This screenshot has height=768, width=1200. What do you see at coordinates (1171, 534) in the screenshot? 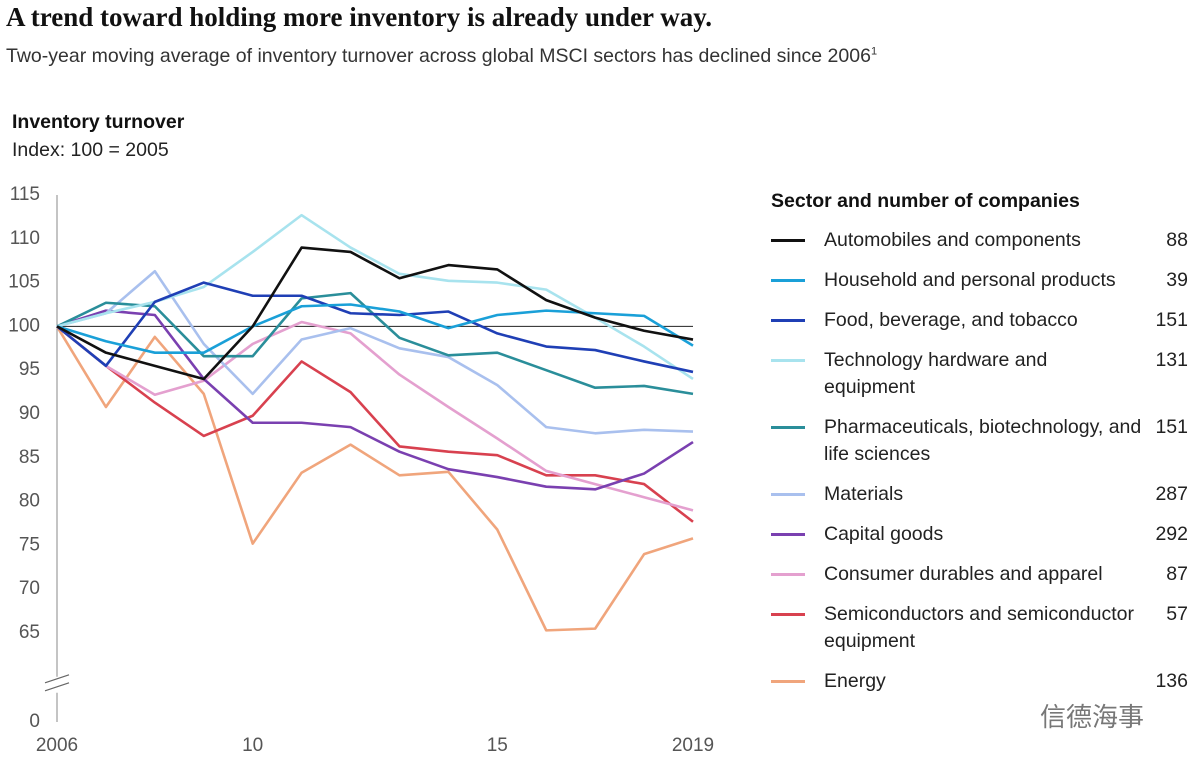
I see `legend-count: 292` at bounding box center [1171, 534].